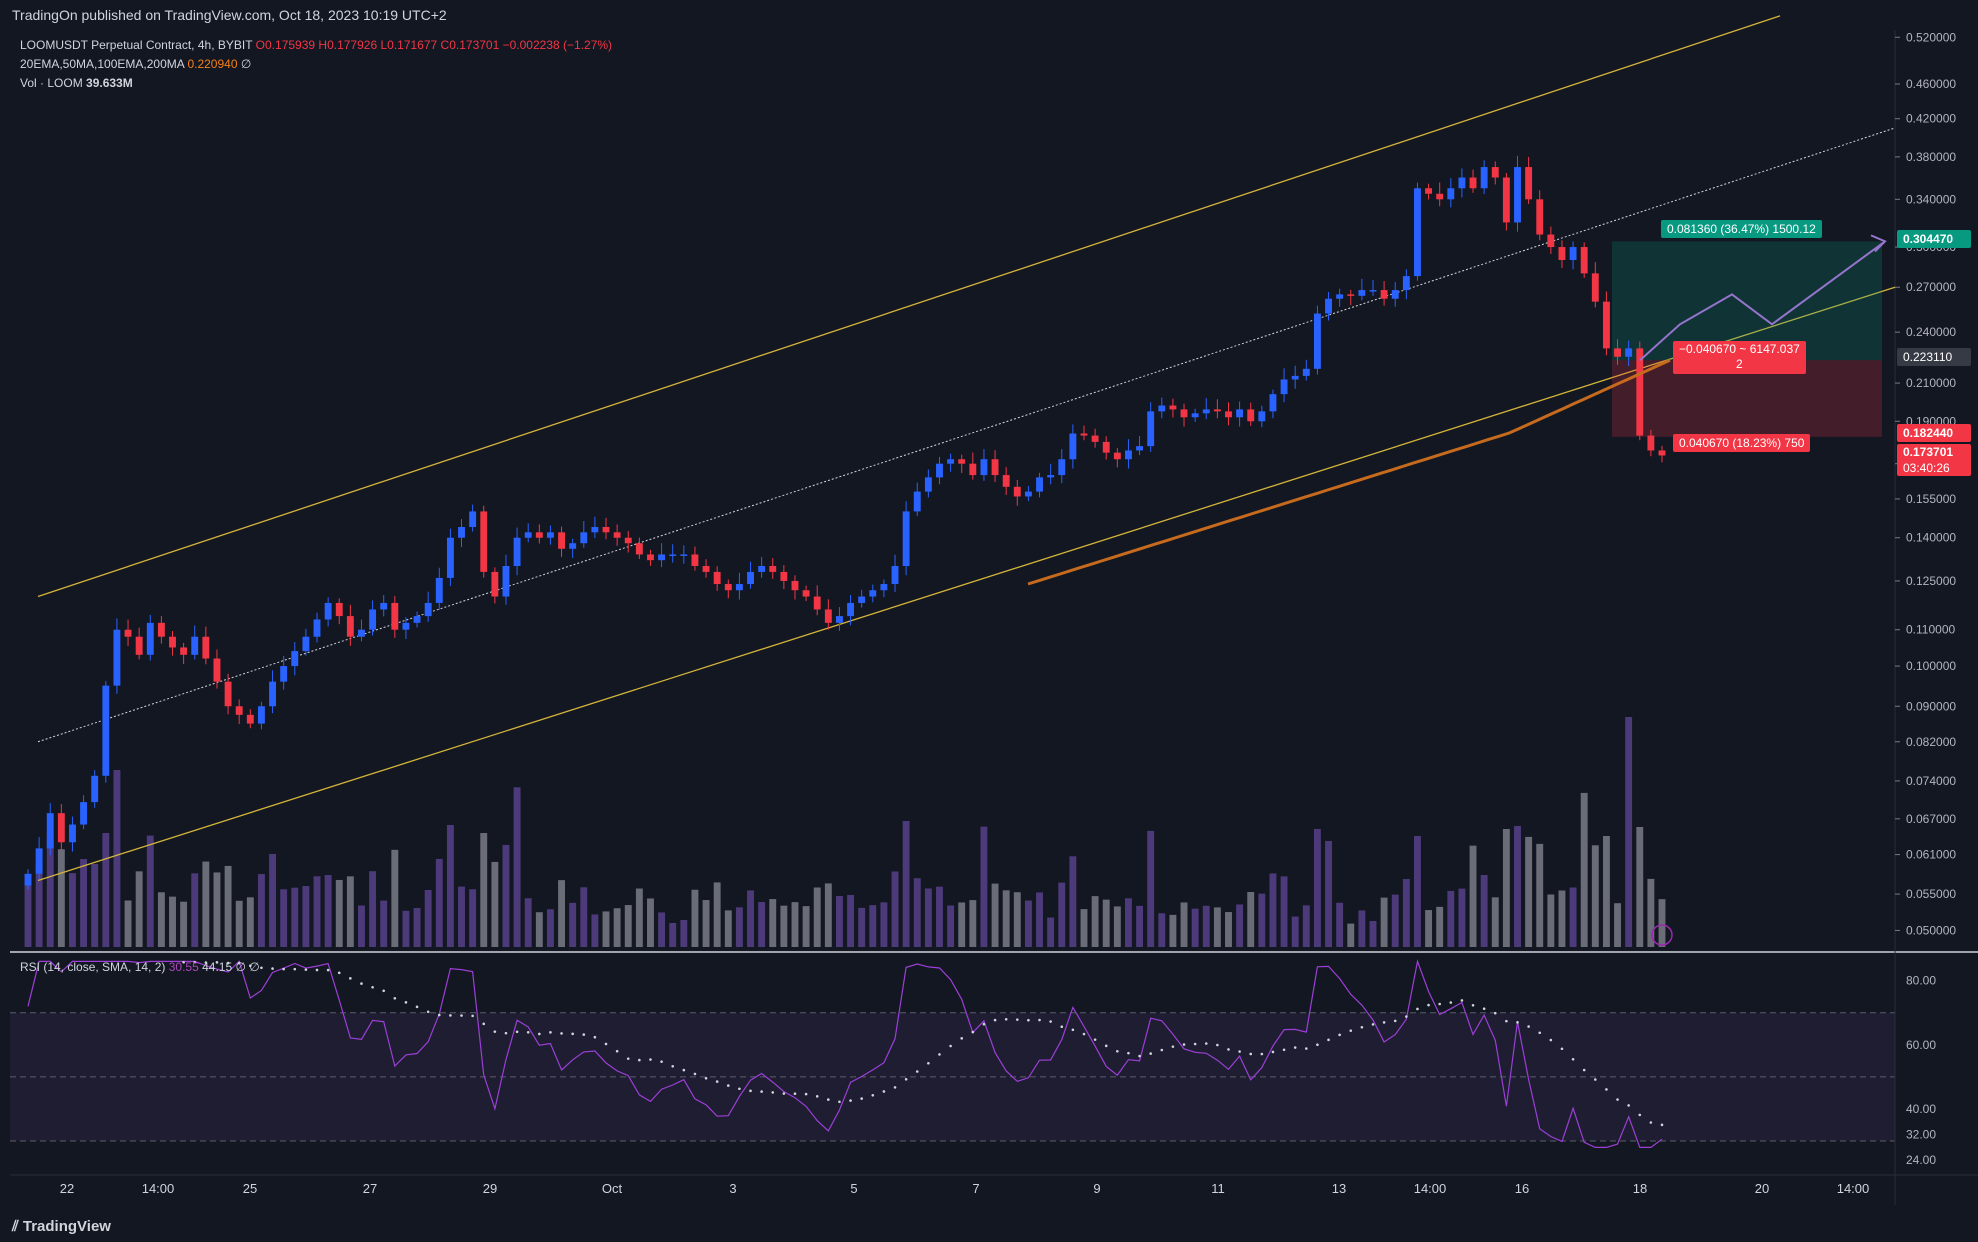  I want to click on ma-label: 20EMA,50MA,100EMA,200MA, so click(102, 64).